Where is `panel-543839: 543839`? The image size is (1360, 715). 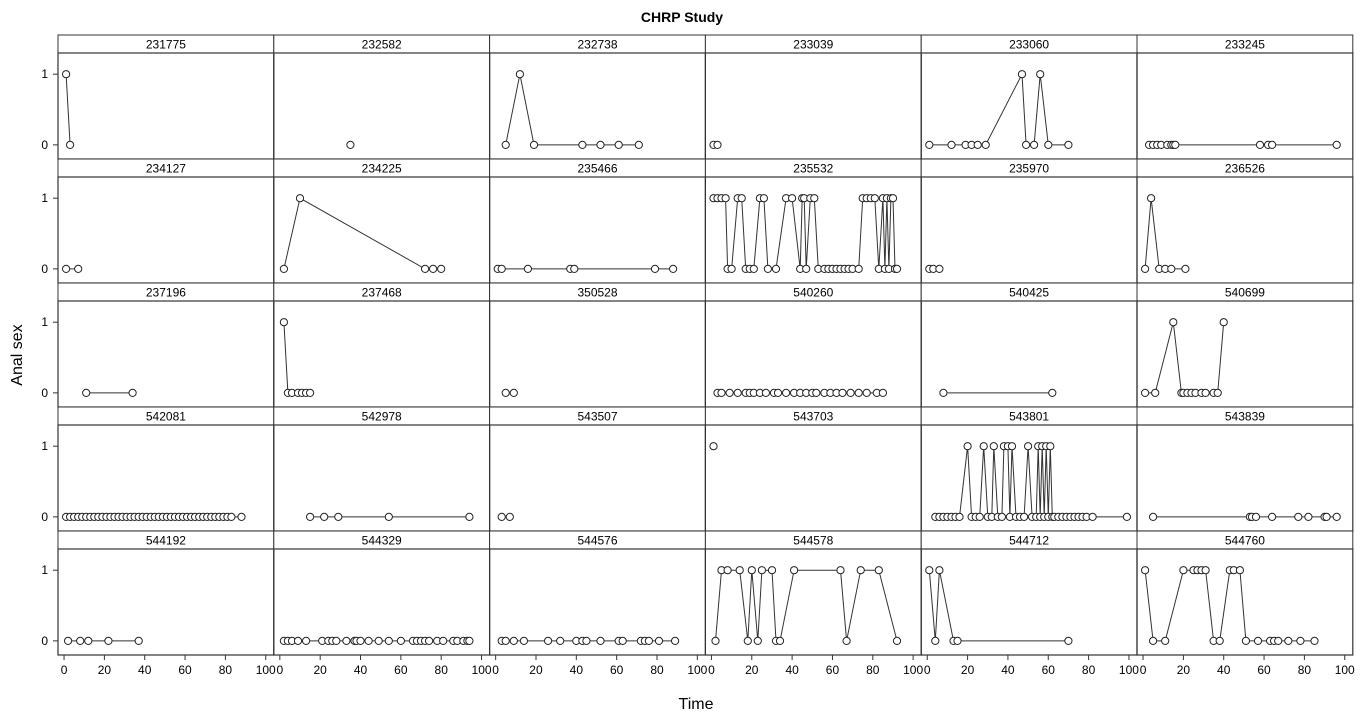
panel-543839: 543839 is located at coordinates (1245, 469).